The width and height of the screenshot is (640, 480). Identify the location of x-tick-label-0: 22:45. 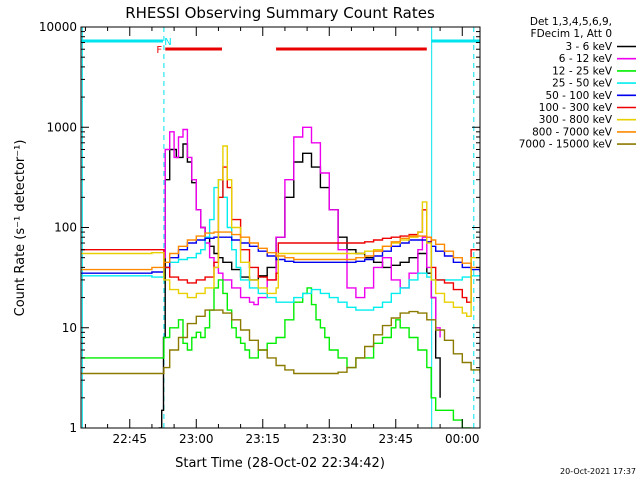
(129, 439).